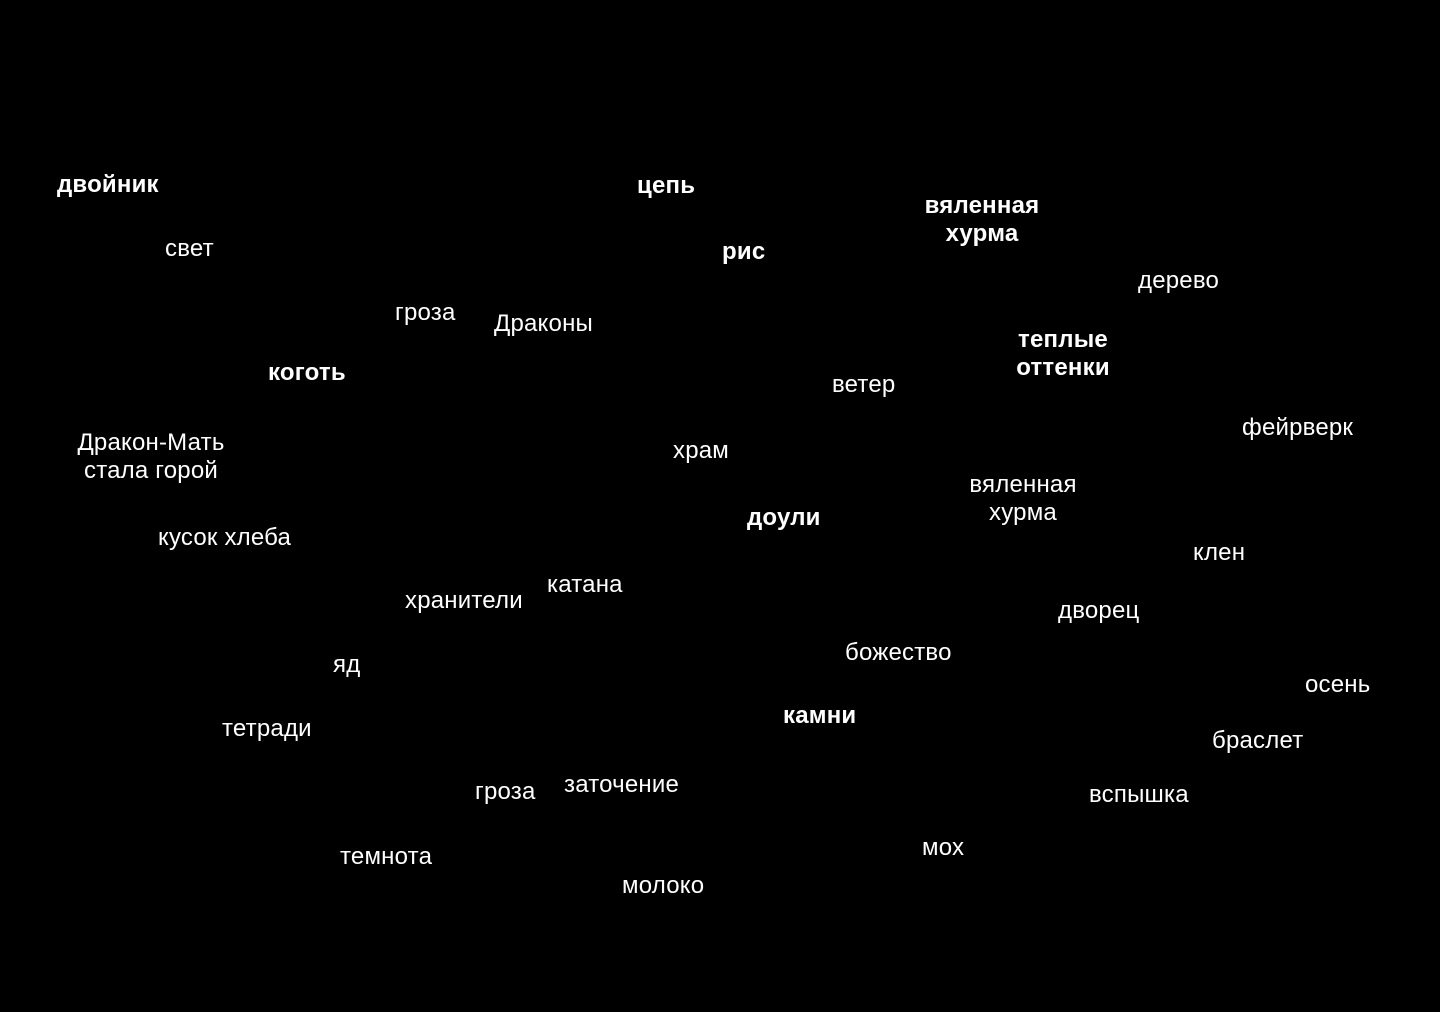 Image resolution: width=1440 pixels, height=1012 pixels. I want to click on word-node: клен, so click(1219, 552).